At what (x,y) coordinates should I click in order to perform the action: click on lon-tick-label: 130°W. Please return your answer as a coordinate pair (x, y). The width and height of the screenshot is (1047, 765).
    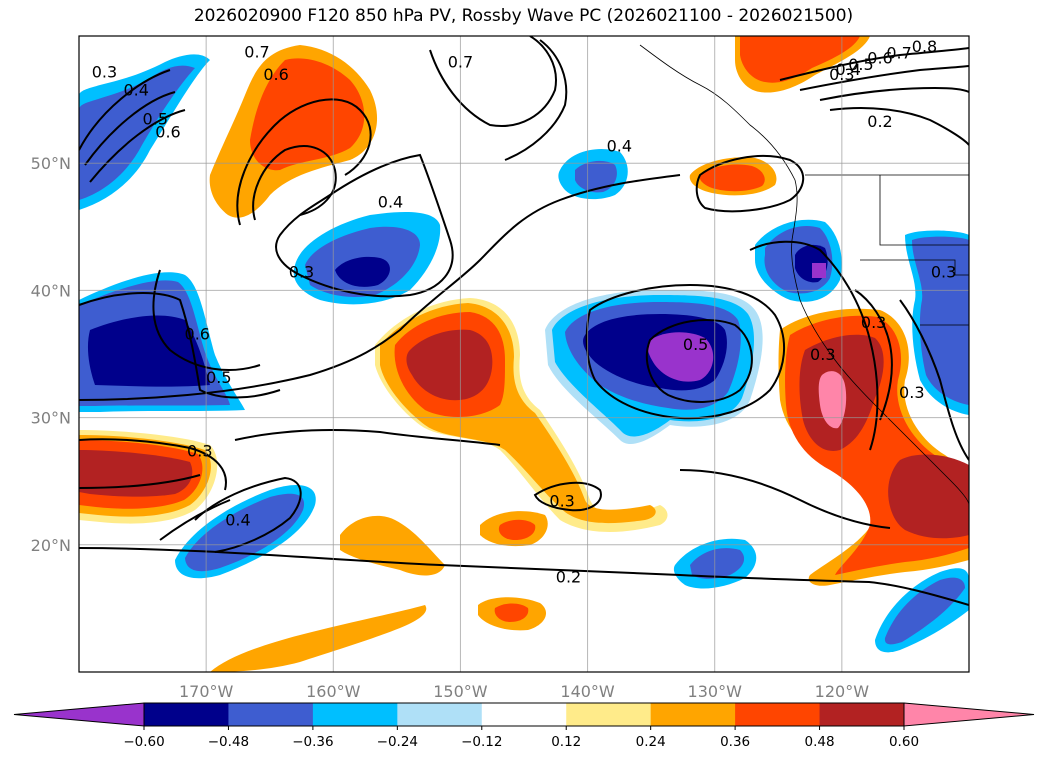
    Looking at the image, I should click on (715, 691).